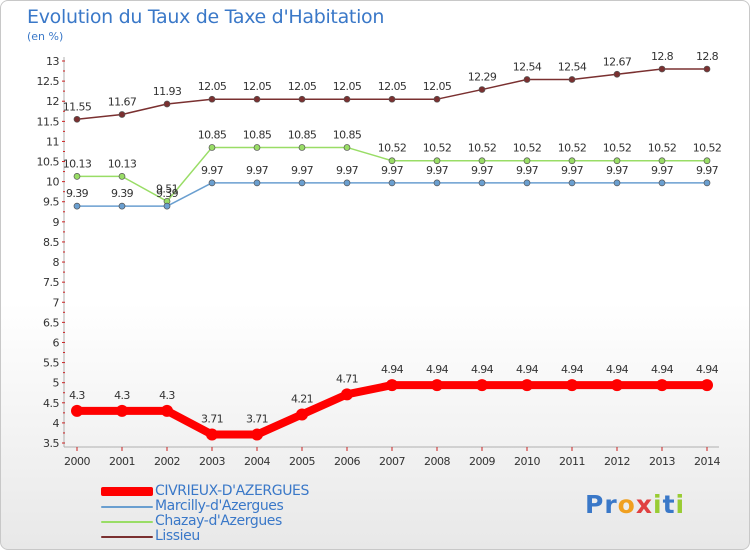 The image size is (750, 550). What do you see at coordinates (52, 182) in the screenshot?
I see `y-tick-label: 10` at bounding box center [52, 182].